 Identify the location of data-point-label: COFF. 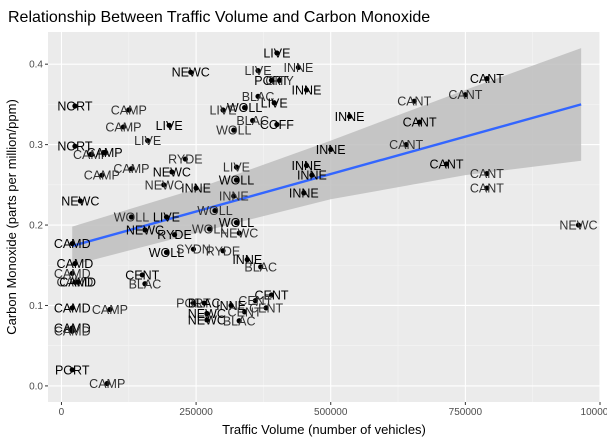
(277, 125).